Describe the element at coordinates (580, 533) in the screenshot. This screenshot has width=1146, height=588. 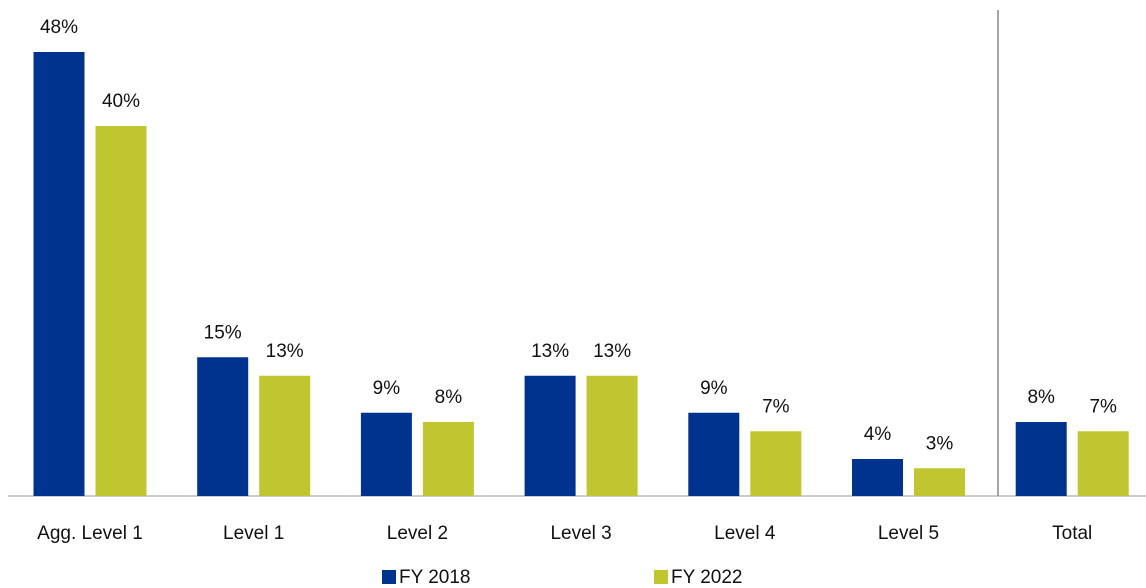
I see `x-tick-label: Level 3` at that location.